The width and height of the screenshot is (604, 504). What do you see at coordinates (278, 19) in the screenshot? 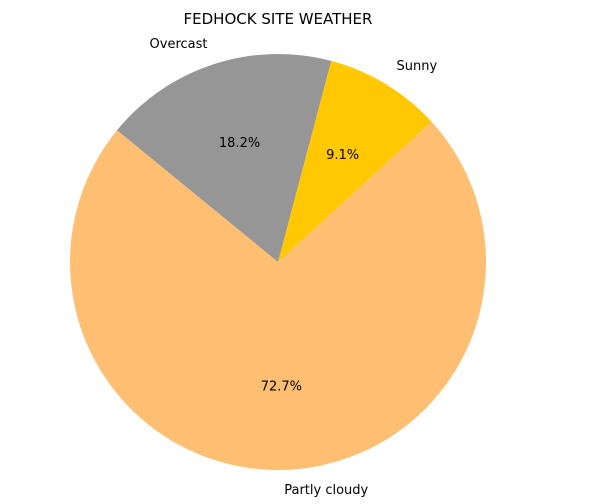
I see `chart-title: FEDHOCK SITE WEATHER` at bounding box center [278, 19].